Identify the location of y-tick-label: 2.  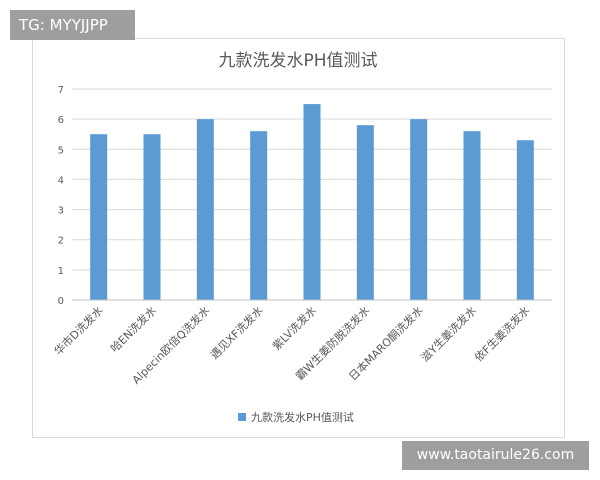
(61, 241).